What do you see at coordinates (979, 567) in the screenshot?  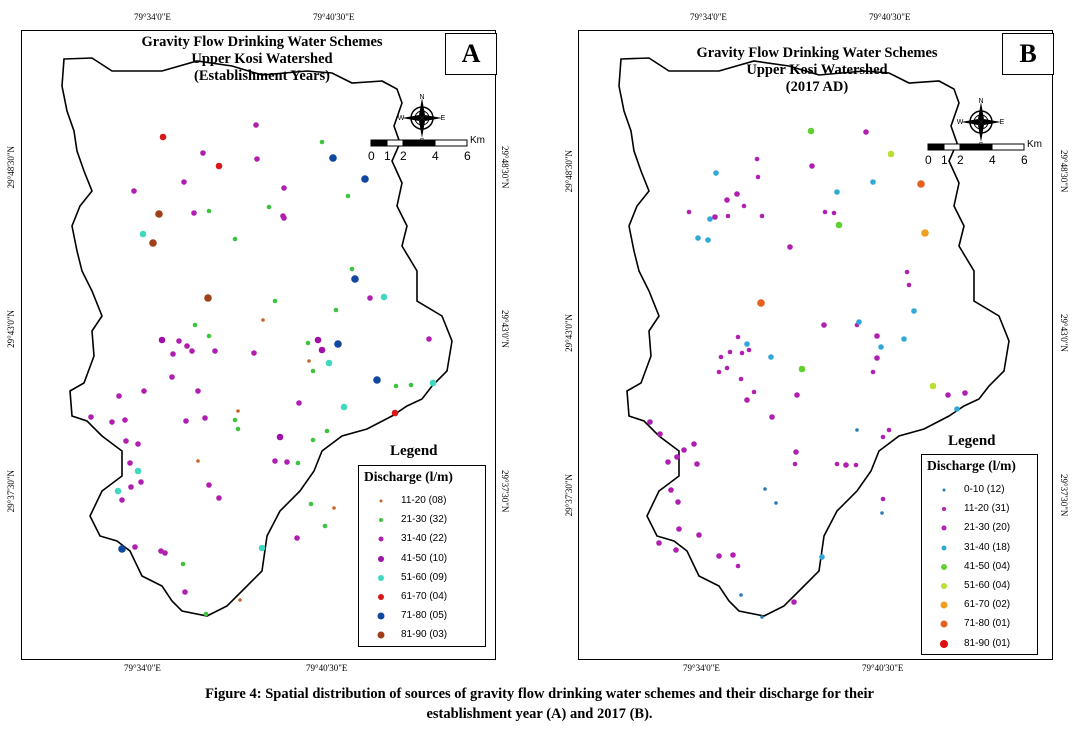 I see `b-legend-item-4: 41-50 (04)` at bounding box center [979, 567].